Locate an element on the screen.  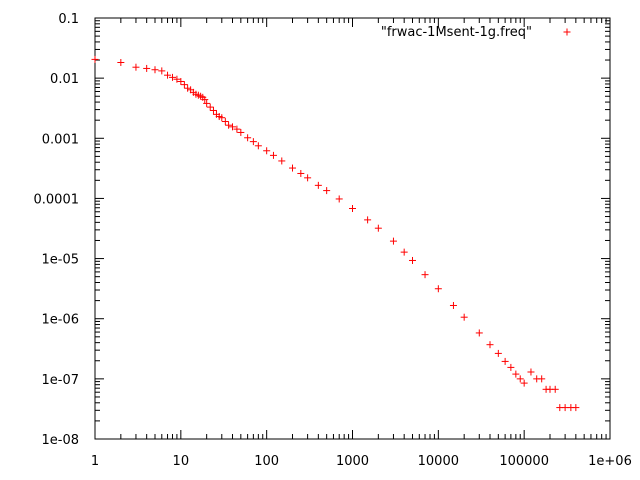
y-tick-label: 1e-08 is located at coordinates (60, 440).